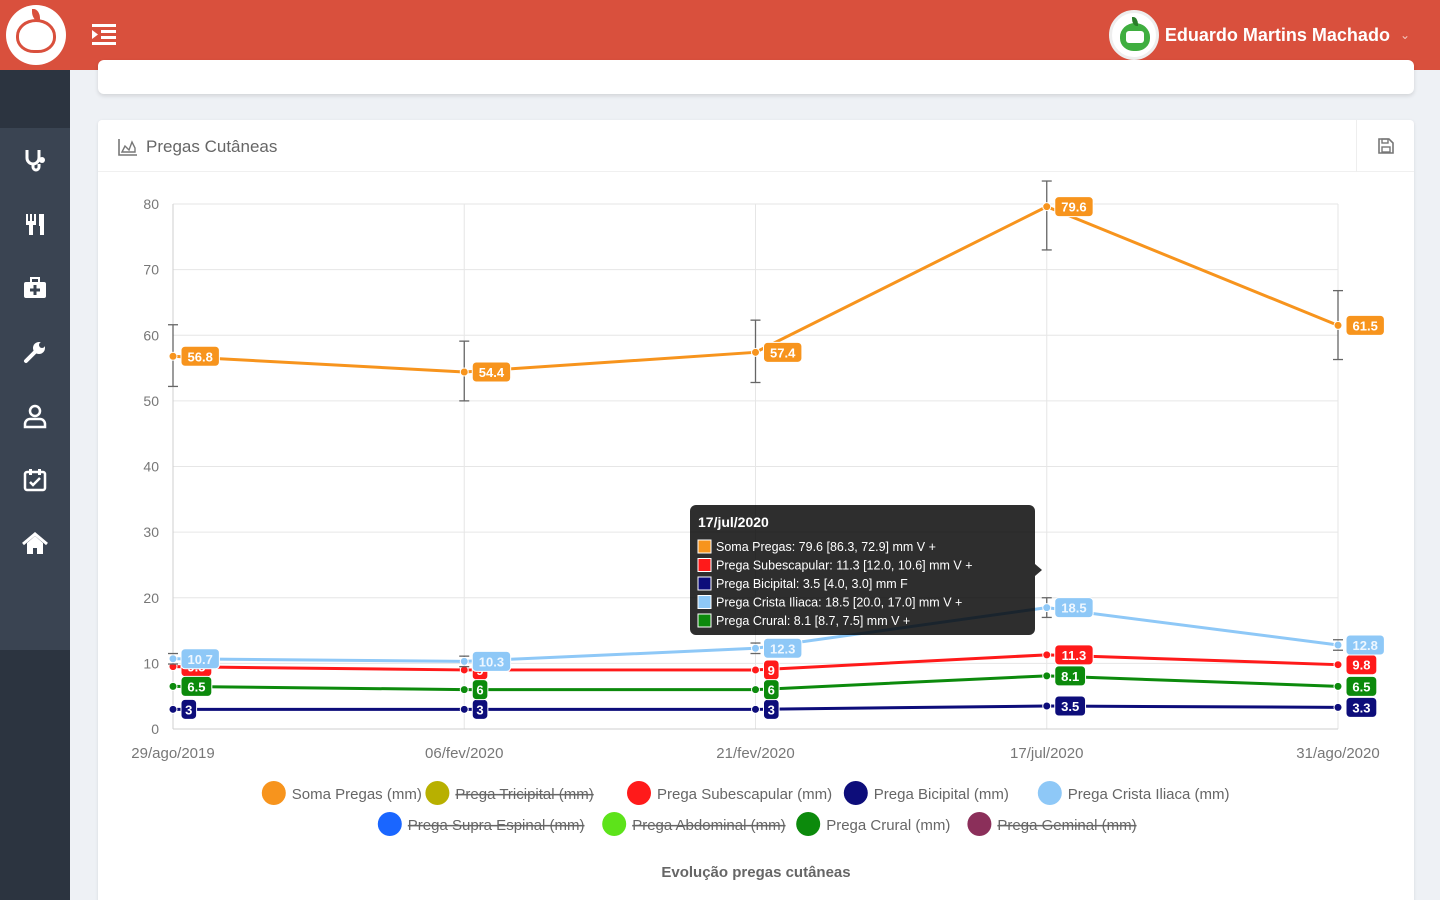 The image size is (1440, 900). Describe the element at coordinates (35, 416) in the screenshot. I see `sidebar-item-patient` at that location.